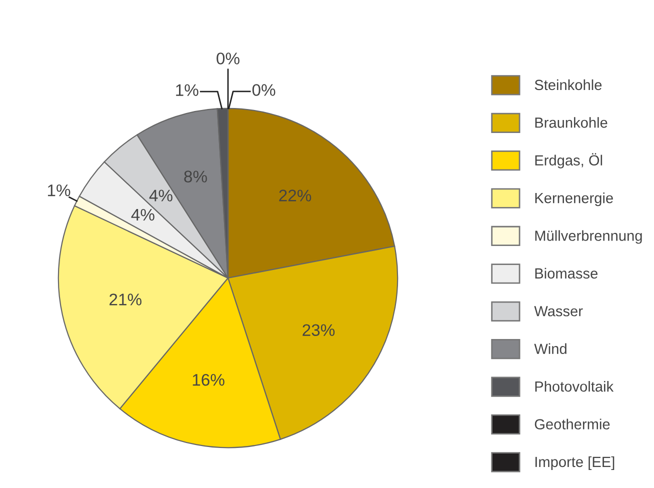  Describe the element at coordinates (195, 176) in the screenshot. I see `data-label: 8%` at that location.